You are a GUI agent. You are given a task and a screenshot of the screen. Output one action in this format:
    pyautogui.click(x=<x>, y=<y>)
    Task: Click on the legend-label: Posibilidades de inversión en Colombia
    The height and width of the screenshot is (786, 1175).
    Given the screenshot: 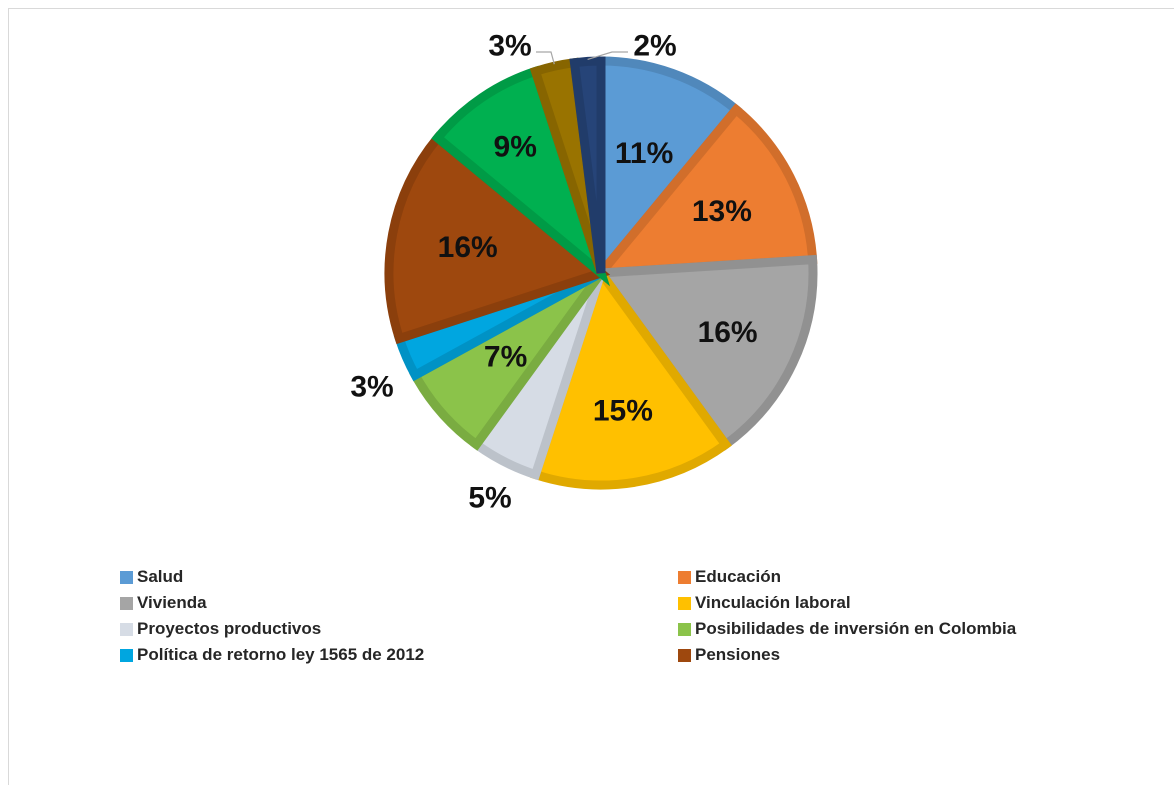 What is the action you would take?
    pyautogui.click(x=856, y=628)
    